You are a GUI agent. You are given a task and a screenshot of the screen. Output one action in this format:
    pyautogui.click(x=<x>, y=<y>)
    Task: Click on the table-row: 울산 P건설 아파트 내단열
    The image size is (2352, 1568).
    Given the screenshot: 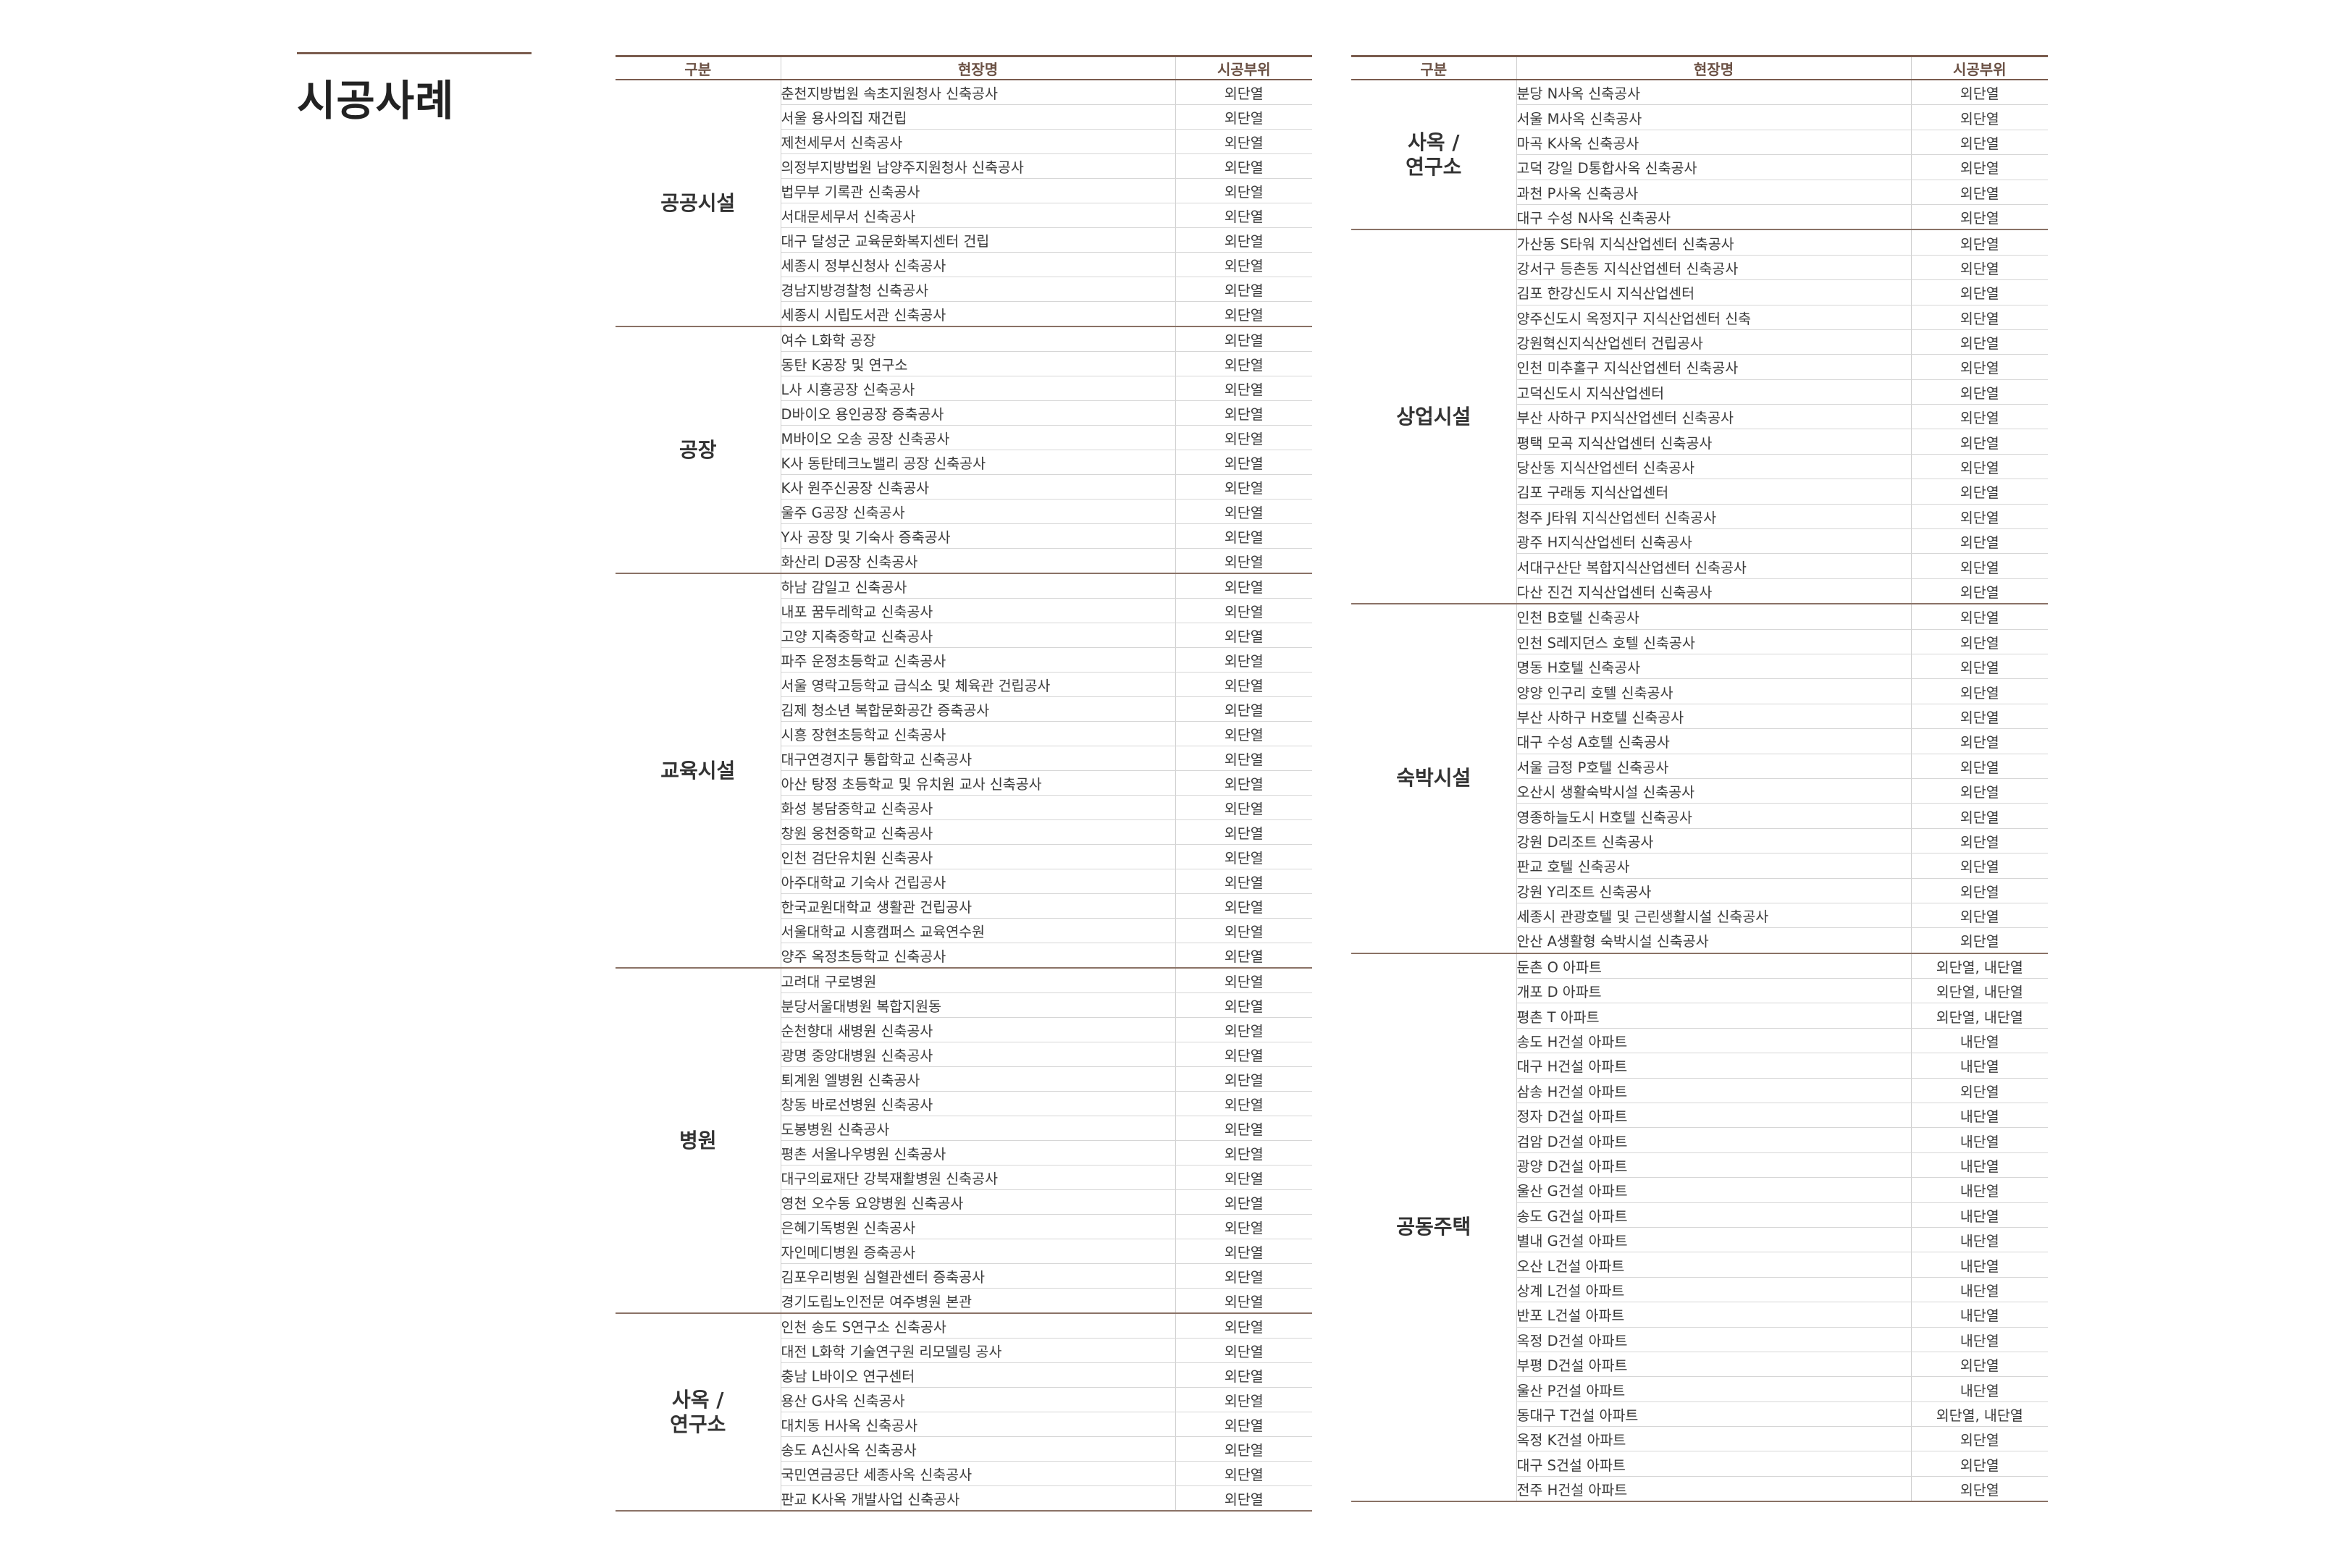 What is the action you would take?
    pyautogui.click(x=1699, y=1389)
    